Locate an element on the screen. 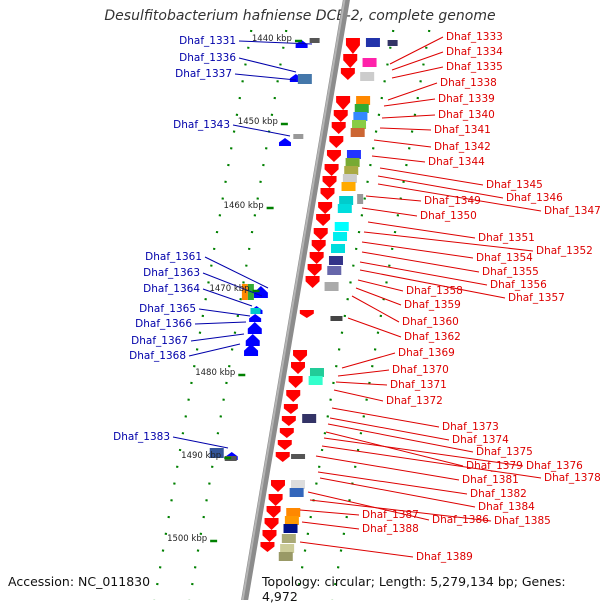 The height and width of the screenshot is (604, 600). gene-label-dhaf-1342: Dhaf_1342 is located at coordinates (462, 147).